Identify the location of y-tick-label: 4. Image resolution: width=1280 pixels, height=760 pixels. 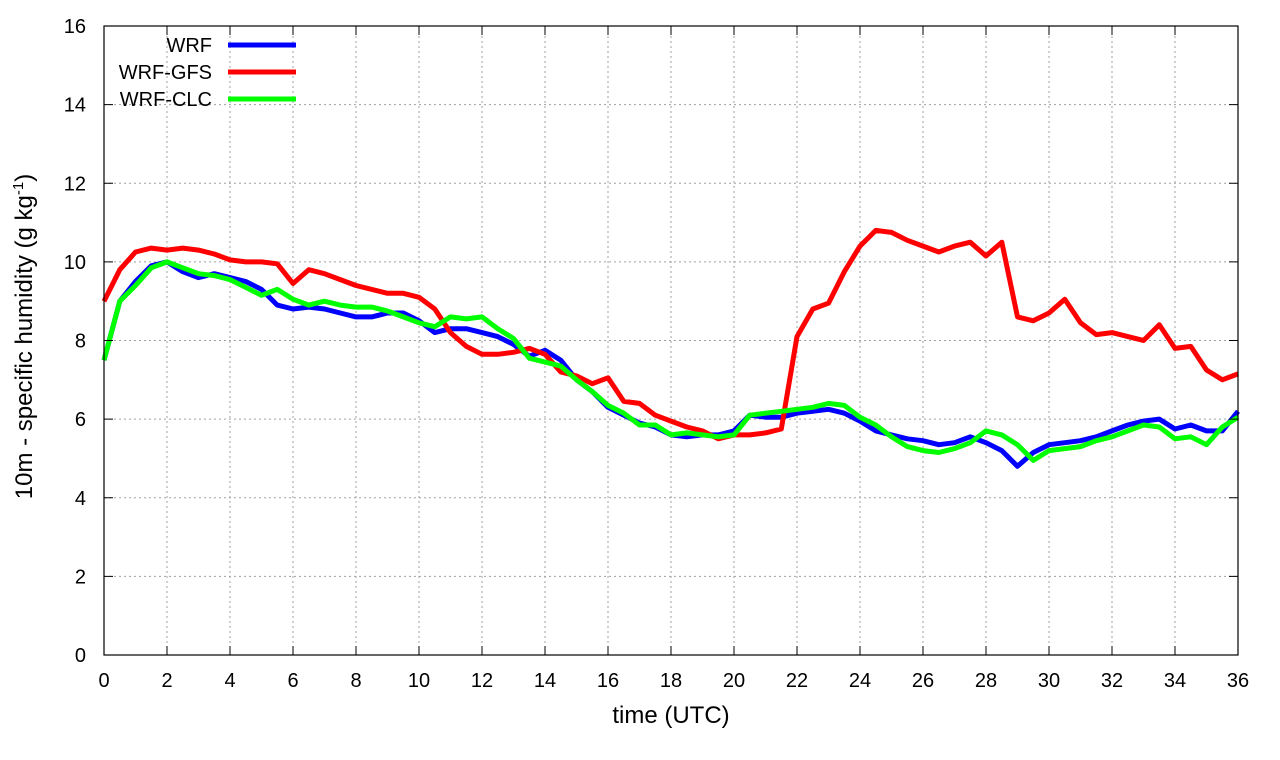
(80, 499).